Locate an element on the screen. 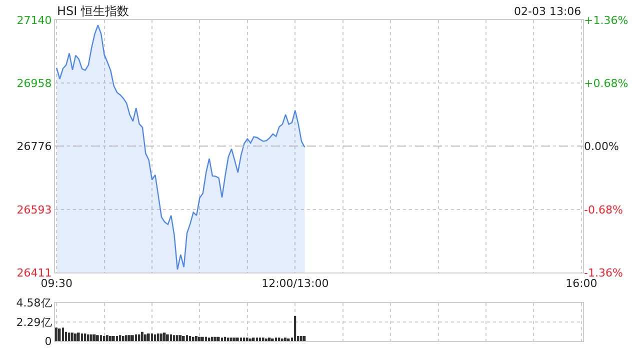  y-tick-label: 26958 is located at coordinates (34, 83).